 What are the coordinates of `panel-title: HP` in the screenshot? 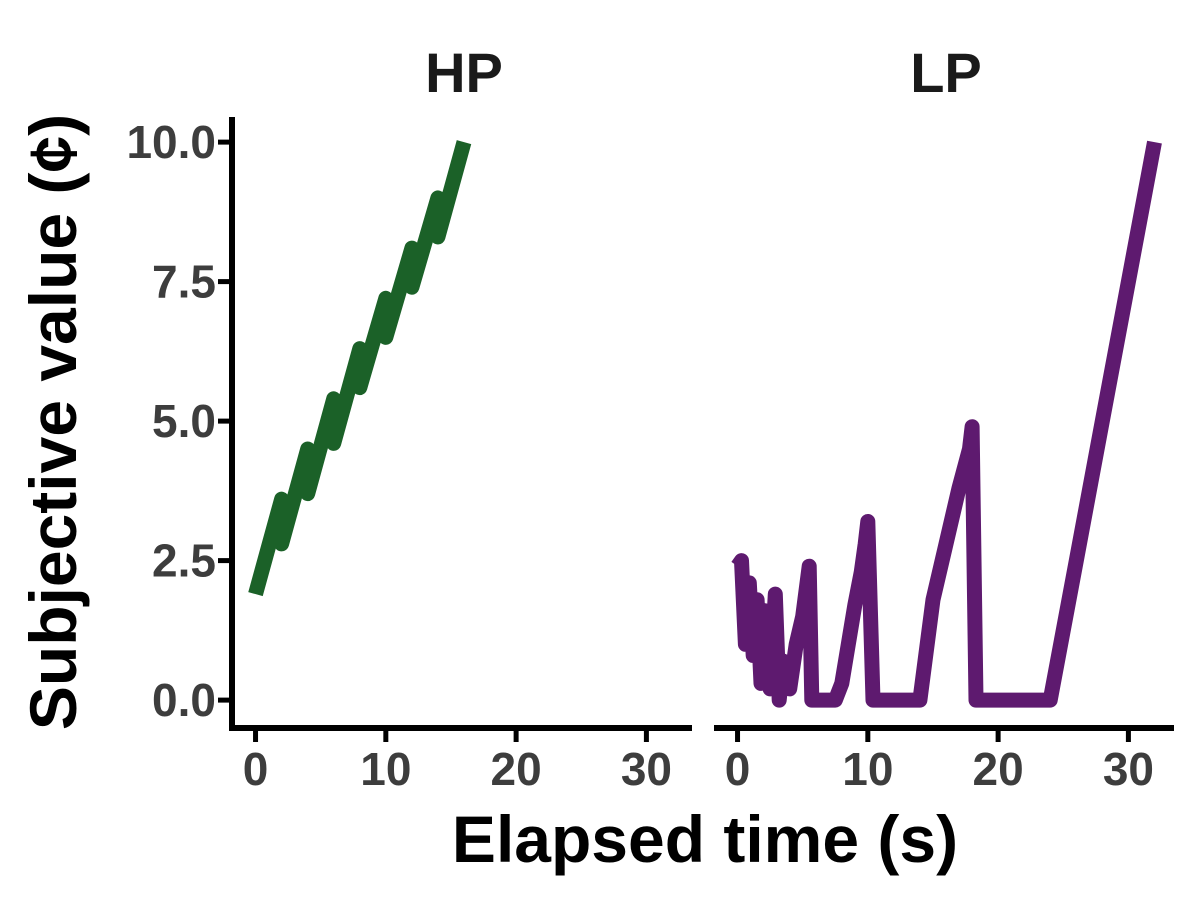 It's located at (464, 72).